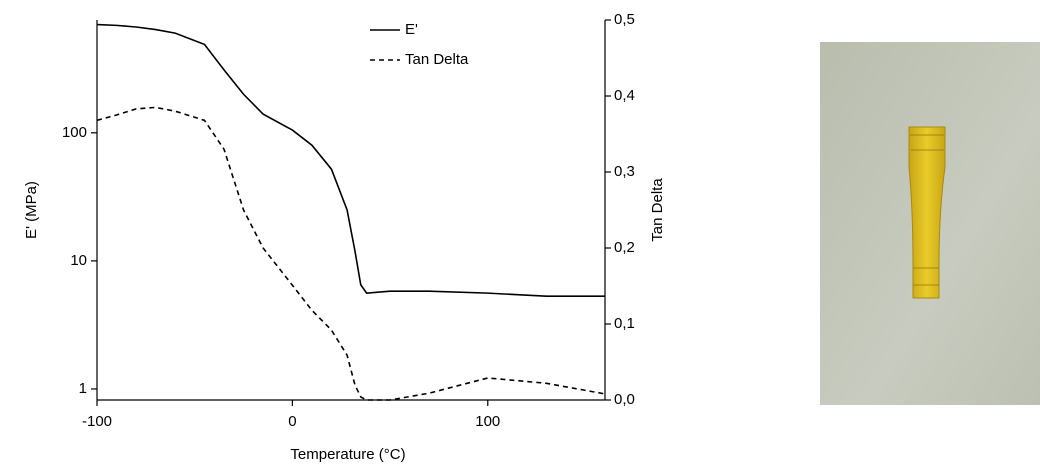 The width and height of the screenshot is (1040, 470). What do you see at coordinates (657, 210) in the screenshot?
I see `y2-axis-label: Tan Delta` at bounding box center [657, 210].